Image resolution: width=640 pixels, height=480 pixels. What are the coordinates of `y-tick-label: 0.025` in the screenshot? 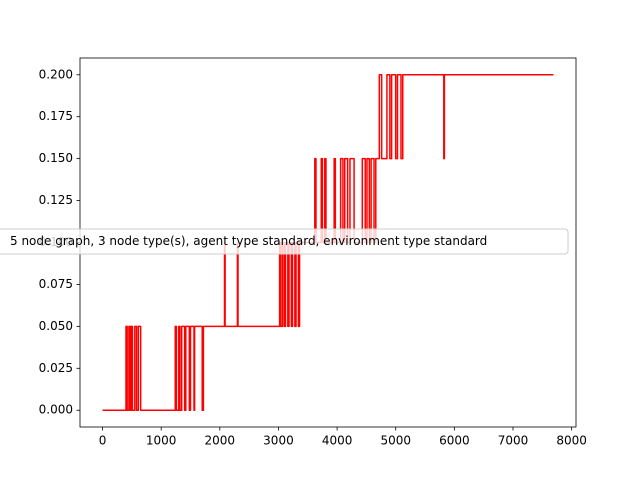 It's located at (56, 368).